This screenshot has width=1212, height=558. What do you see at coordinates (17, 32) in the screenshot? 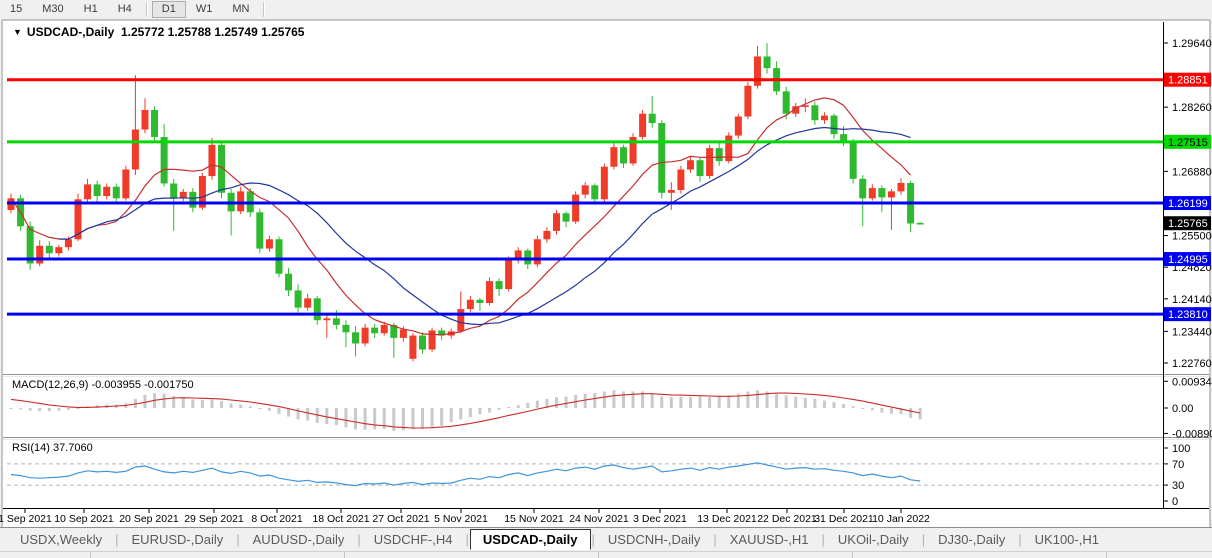
I see `chevron-down-icon: ▼` at bounding box center [17, 32].